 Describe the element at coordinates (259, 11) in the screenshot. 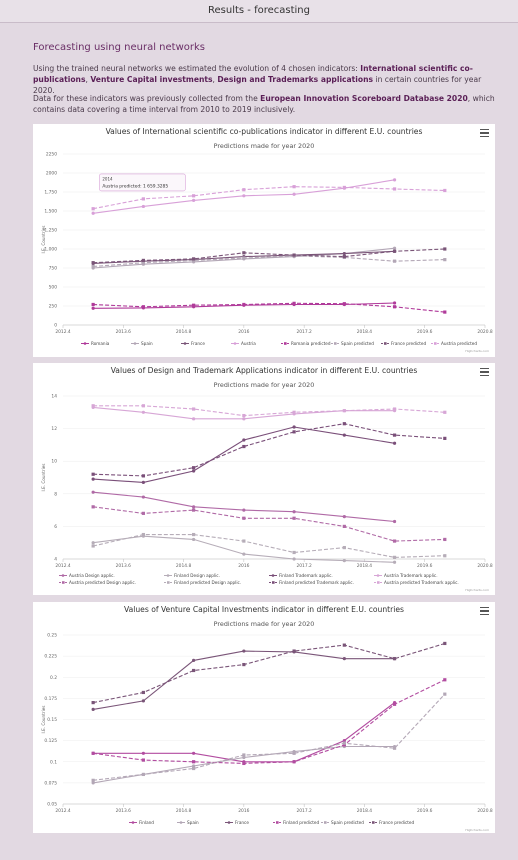

I see `page-title-bar: Results - forecasting` at that location.